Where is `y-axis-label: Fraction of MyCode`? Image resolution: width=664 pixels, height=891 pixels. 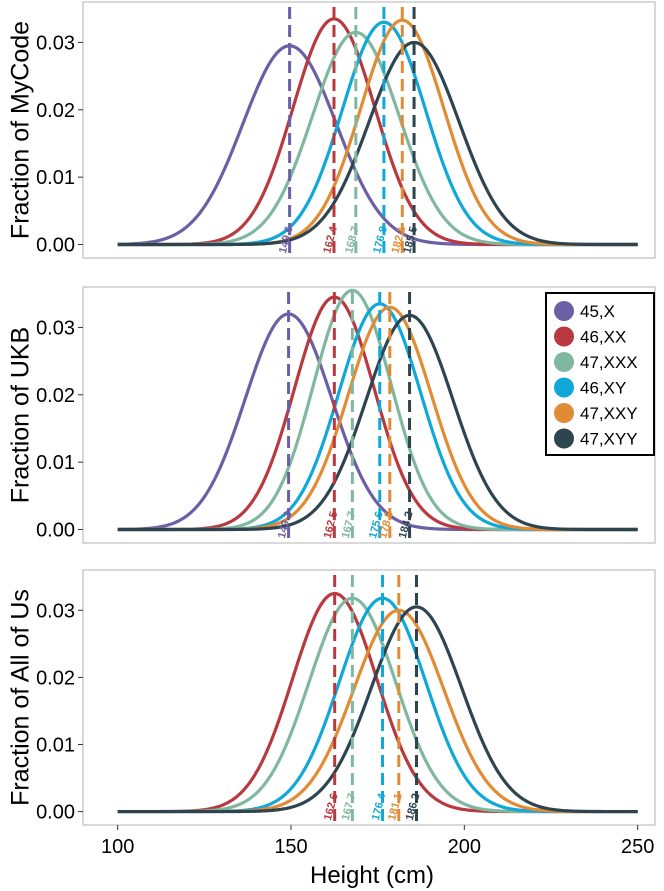 y-axis-label: Fraction of MyCode is located at coordinates (21, 130).